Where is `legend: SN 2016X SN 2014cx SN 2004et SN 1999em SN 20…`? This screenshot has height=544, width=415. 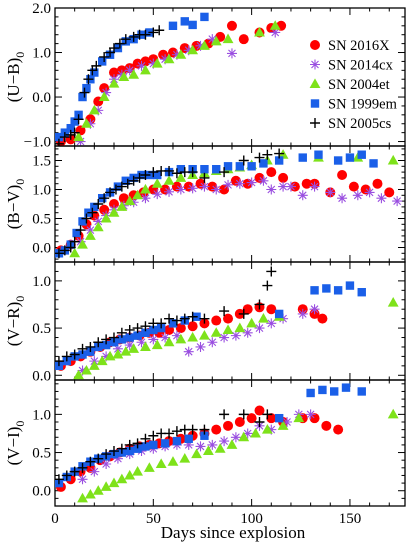
legend: SN 2016X SN 2014cx SN 2004et SN 1999em SN 20… is located at coordinates (353, 85).